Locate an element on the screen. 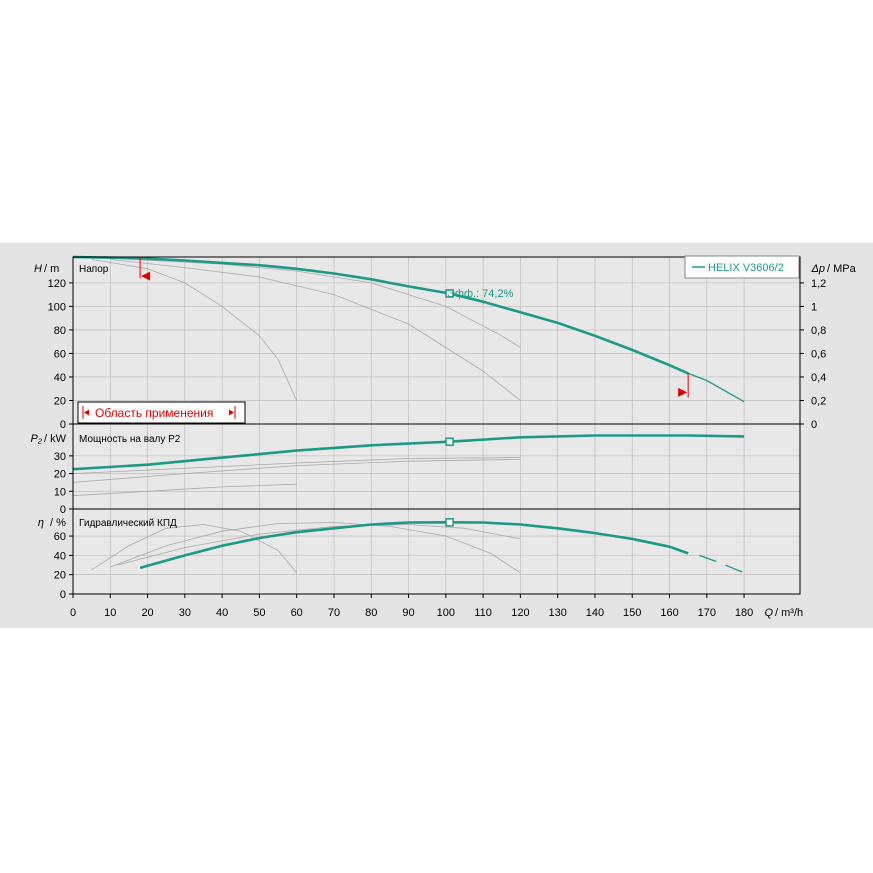  power-y-axis-label: P₂ / kW is located at coordinates (48, 439).